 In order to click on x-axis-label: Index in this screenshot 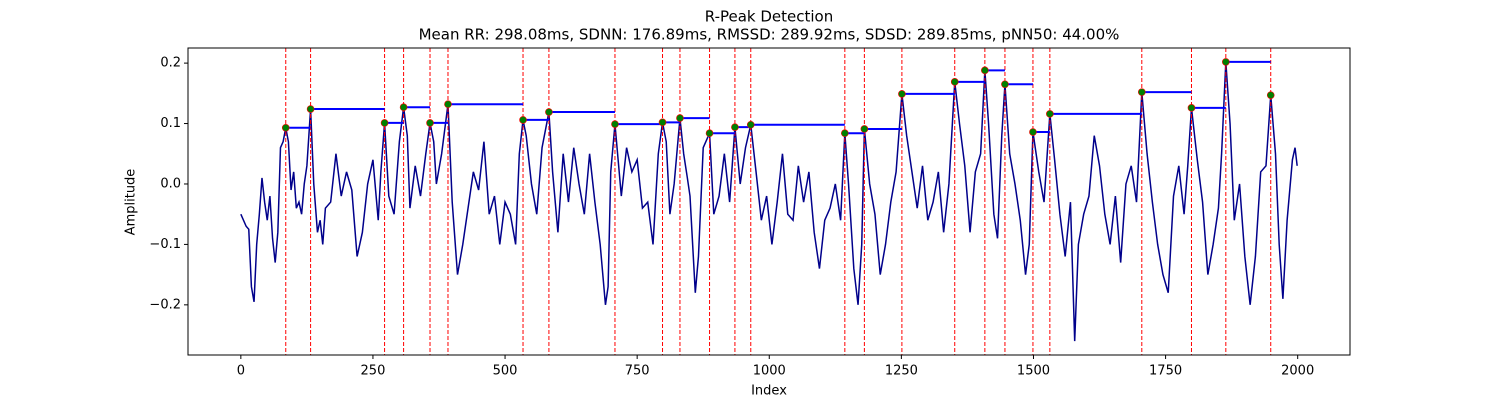, I will do `click(769, 391)`.